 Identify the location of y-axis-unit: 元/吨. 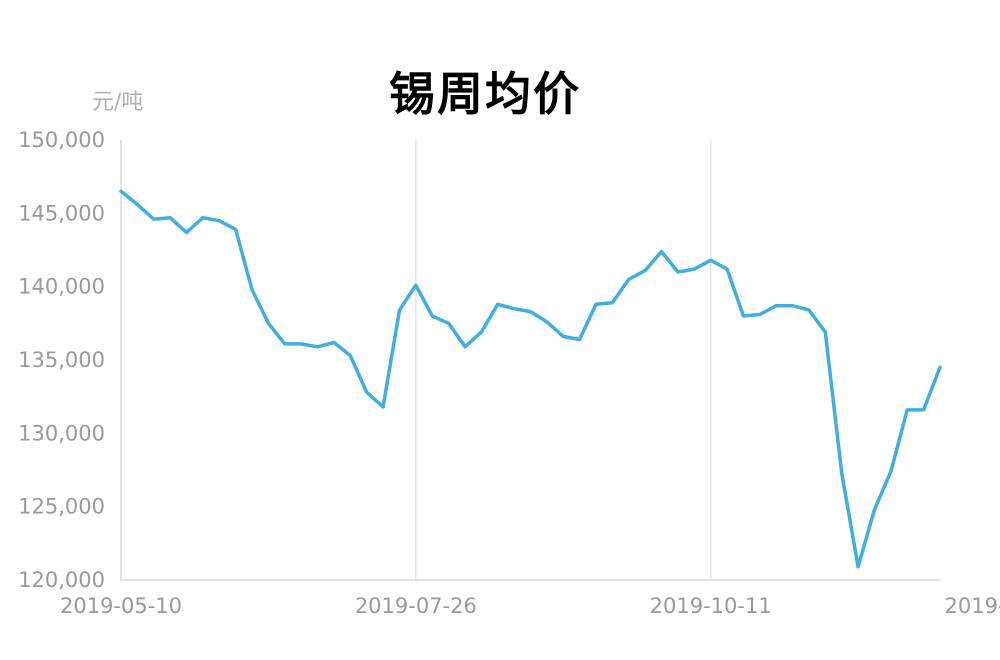
(118, 102).